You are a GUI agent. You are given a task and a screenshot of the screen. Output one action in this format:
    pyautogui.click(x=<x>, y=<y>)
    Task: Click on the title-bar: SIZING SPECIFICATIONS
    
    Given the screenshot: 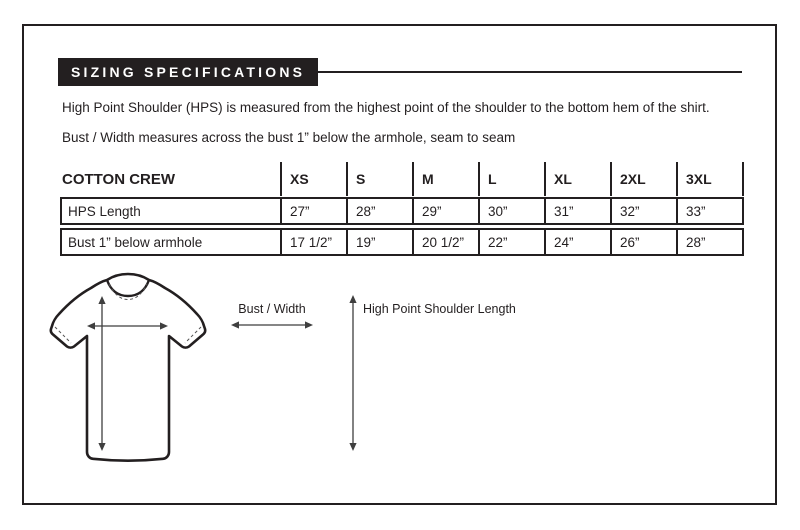 What is the action you would take?
    pyautogui.click(x=400, y=72)
    